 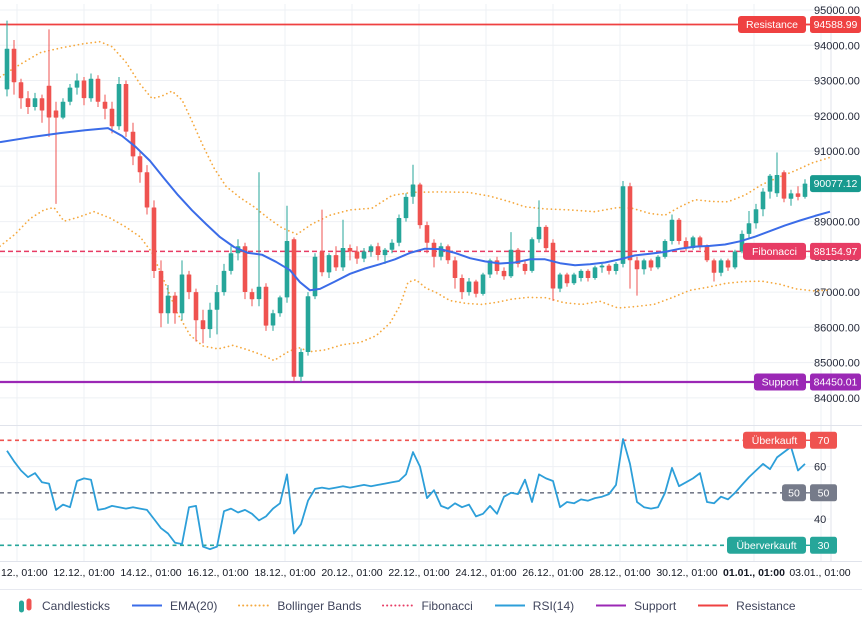 I want to click on rsi-middle-label-badge, so click(x=794, y=493).